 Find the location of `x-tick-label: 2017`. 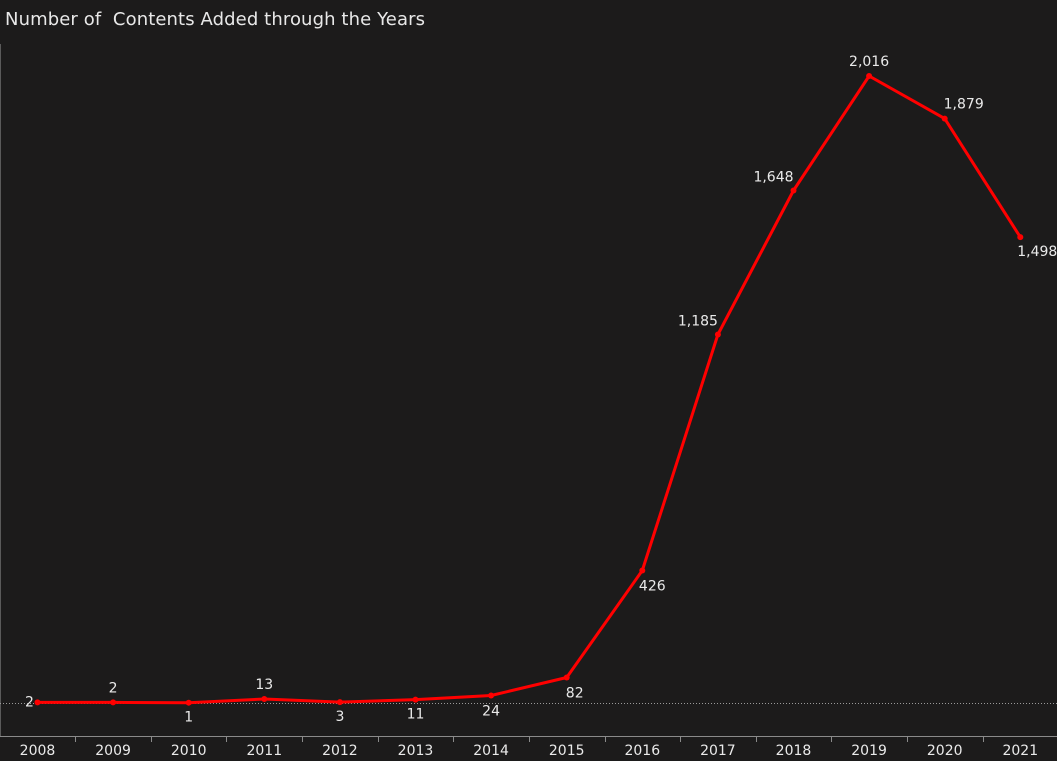

x-tick-label: 2017 is located at coordinates (718, 751).